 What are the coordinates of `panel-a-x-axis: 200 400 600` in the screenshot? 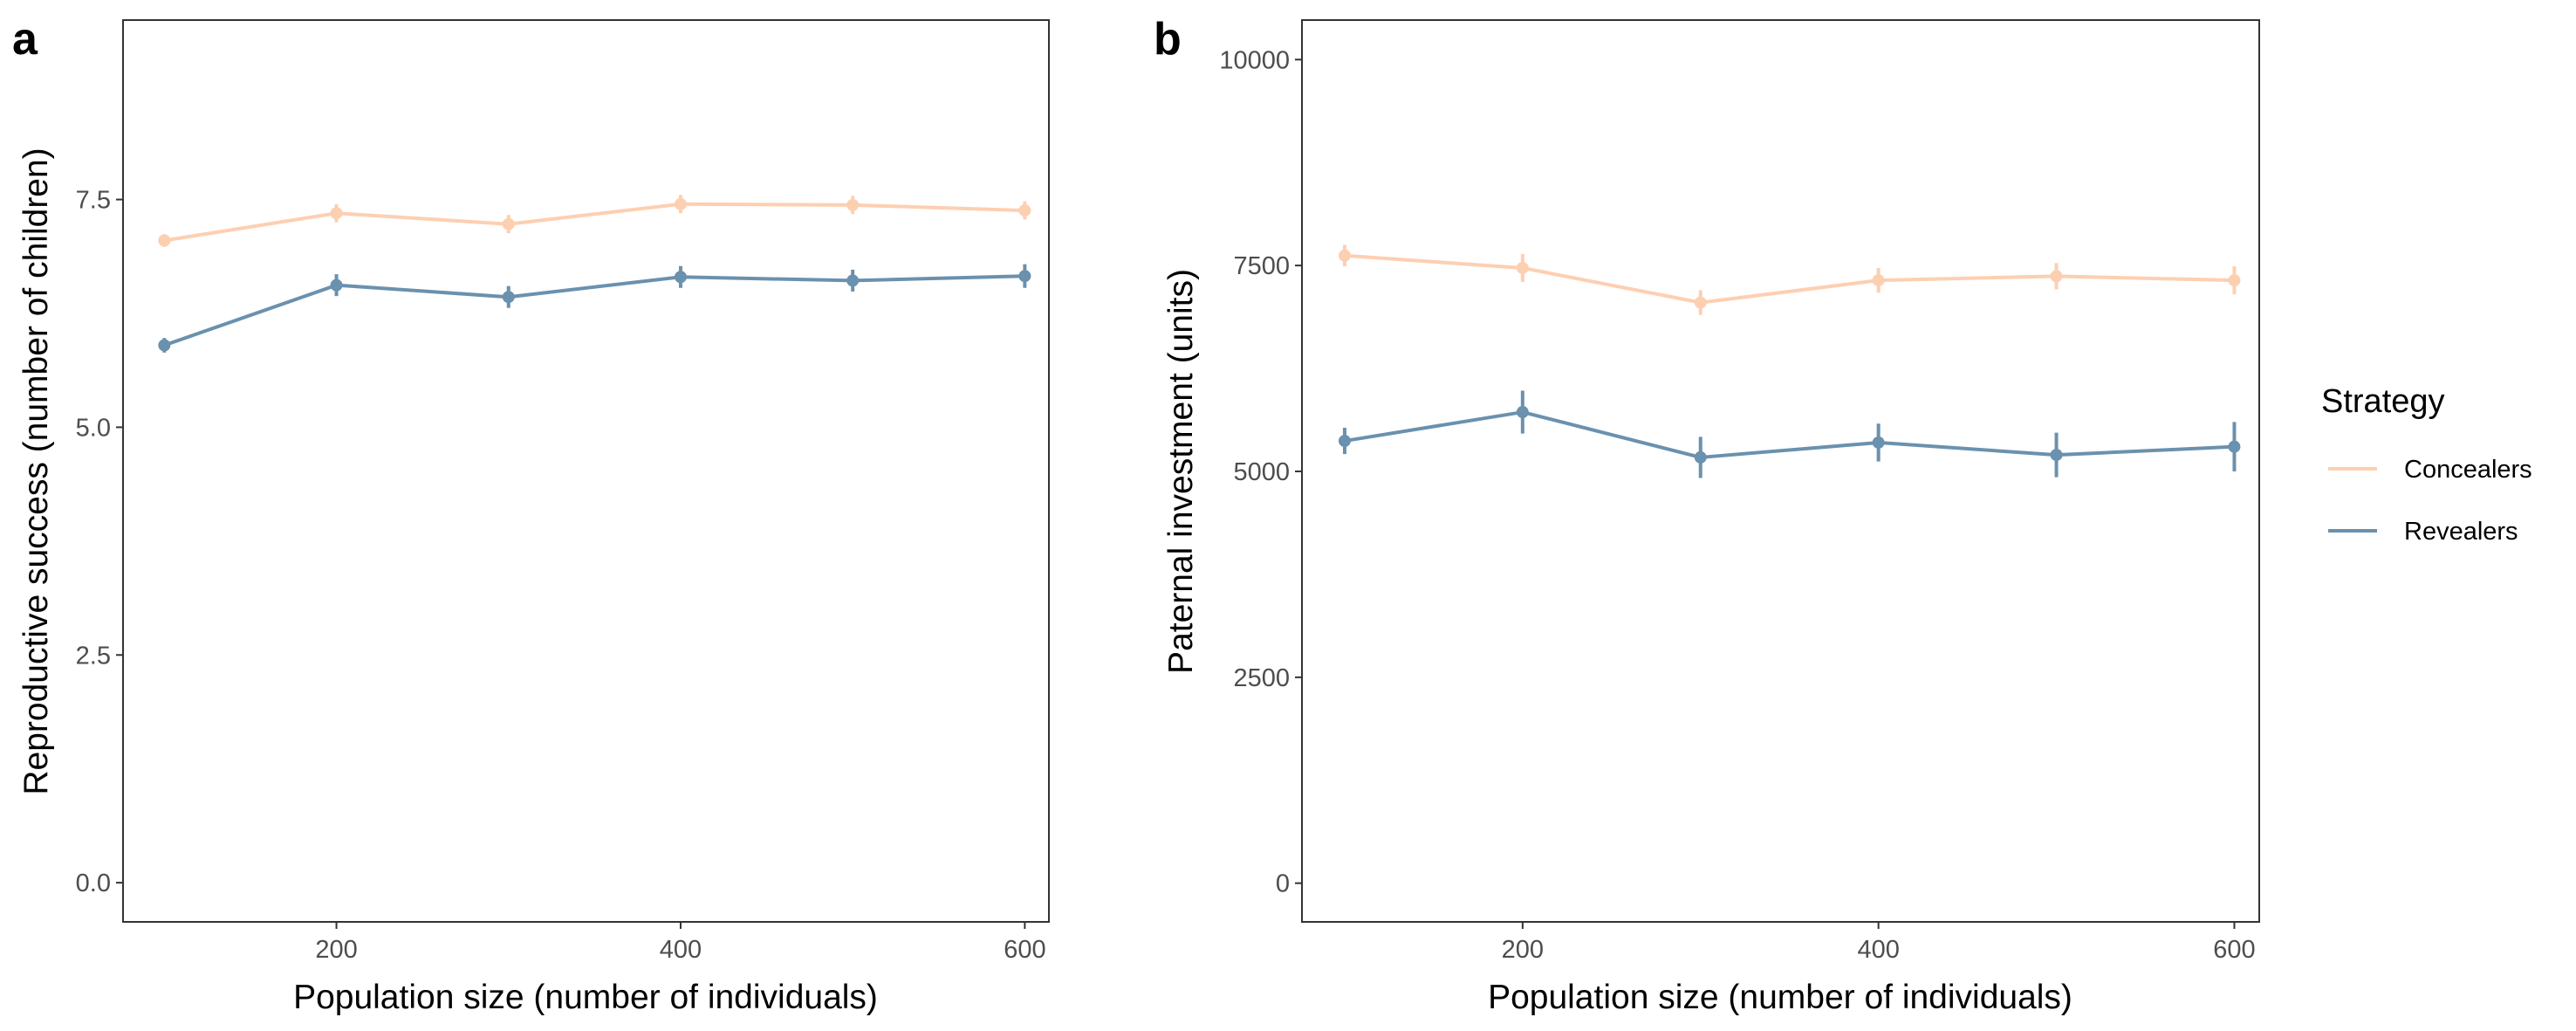 It's located at (680, 943).